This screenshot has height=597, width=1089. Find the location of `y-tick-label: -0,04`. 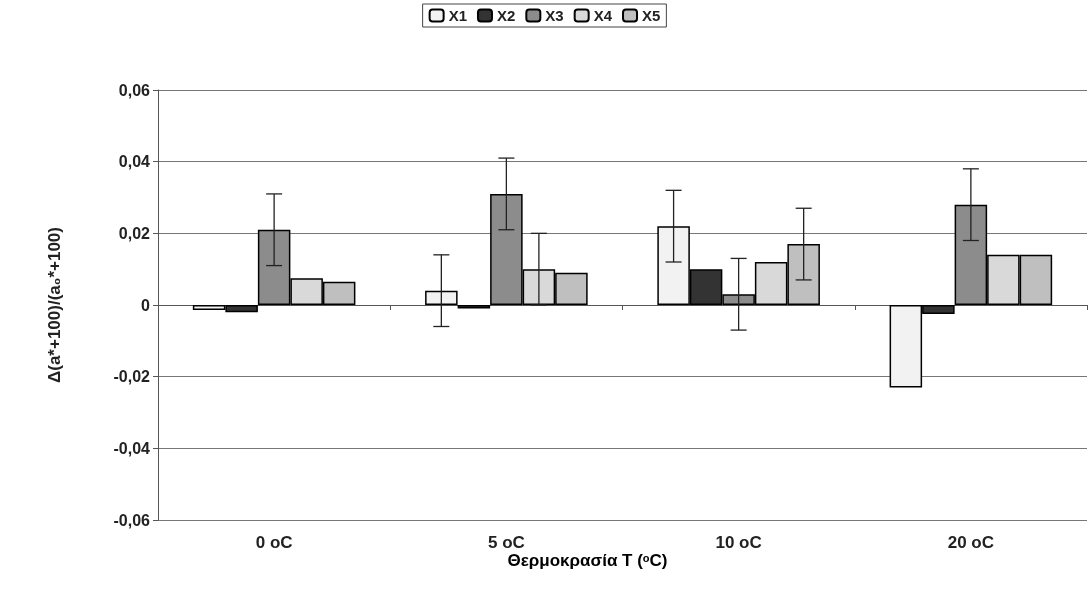

y-tick-label: -0,04 is located at coordinates (132, 448).